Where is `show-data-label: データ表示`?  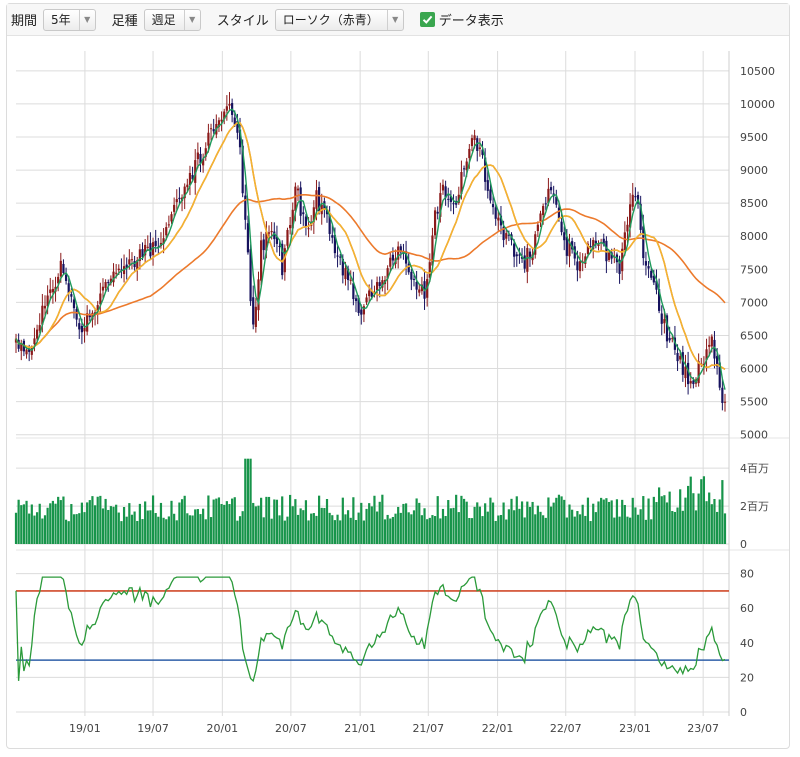
show-data-label: データ表示 is located at coordinates (471, 21).